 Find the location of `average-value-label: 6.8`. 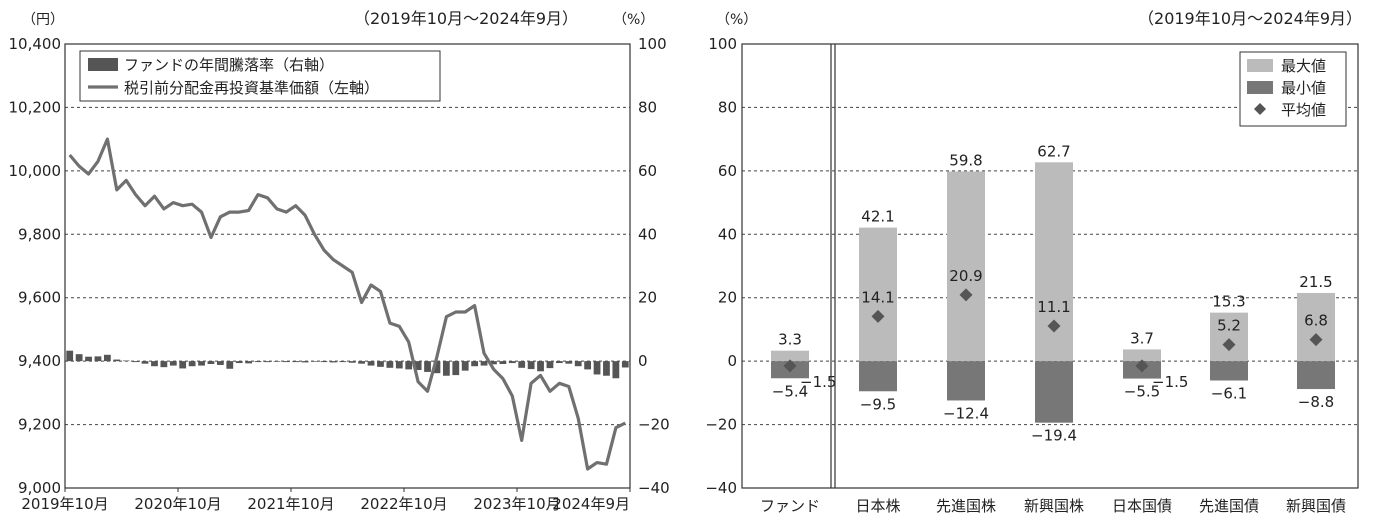

average-value-label: 6.8 is located at coordinates (1316, 321).